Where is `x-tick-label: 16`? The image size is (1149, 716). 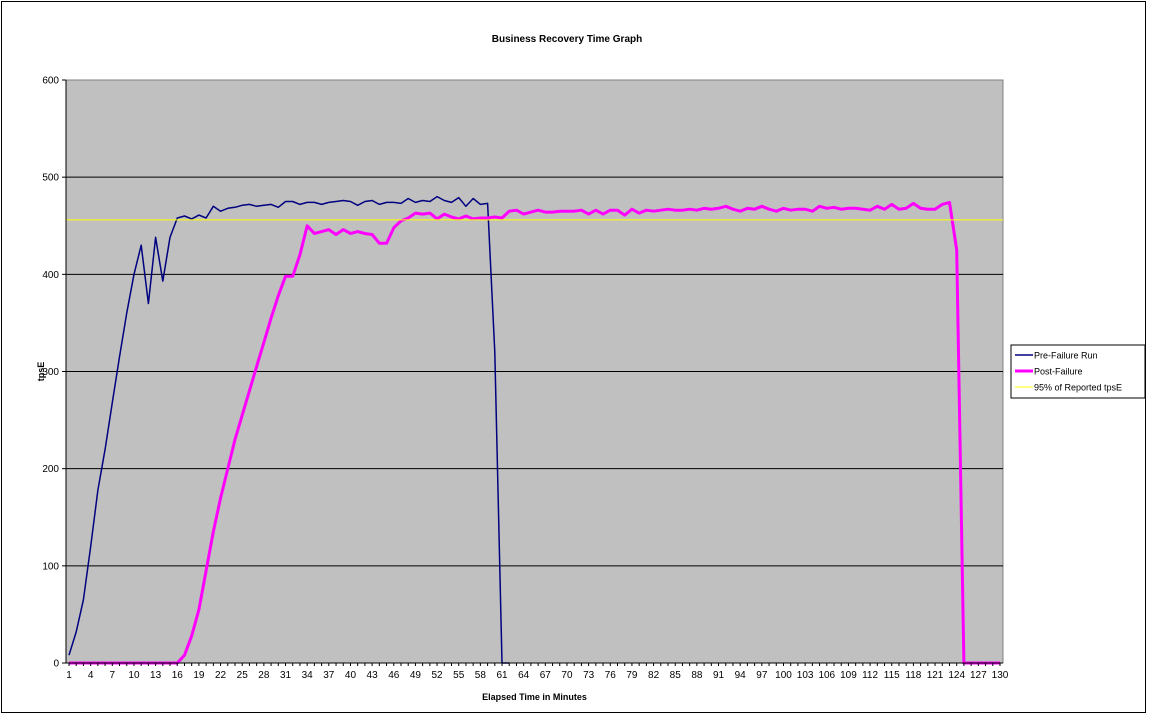 x-tick-label: 16 is located at coordinates (178, 675).